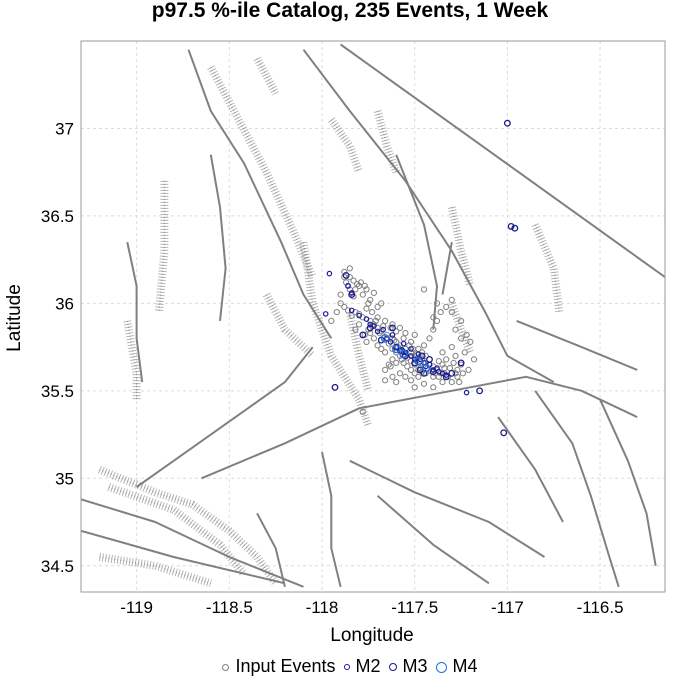 The height and width of the screenshot is (686, 700). What do you see at coordinates (414, 607) in the screenshot?
I see `x-tick-label: -117.5` at bounding box center [414, 607].